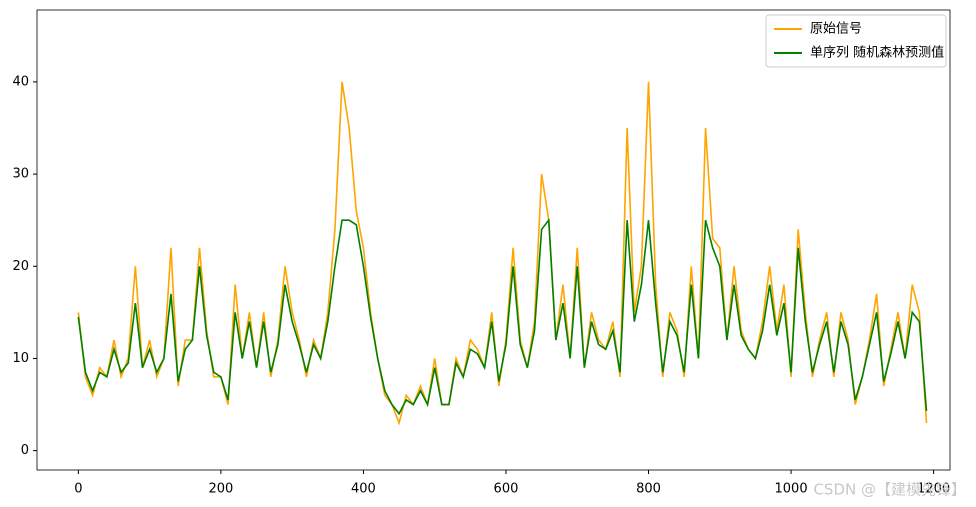  Describe the element at coordinates (648, 489) in the screenshot. I see `x-tick-label: 800` at that location.